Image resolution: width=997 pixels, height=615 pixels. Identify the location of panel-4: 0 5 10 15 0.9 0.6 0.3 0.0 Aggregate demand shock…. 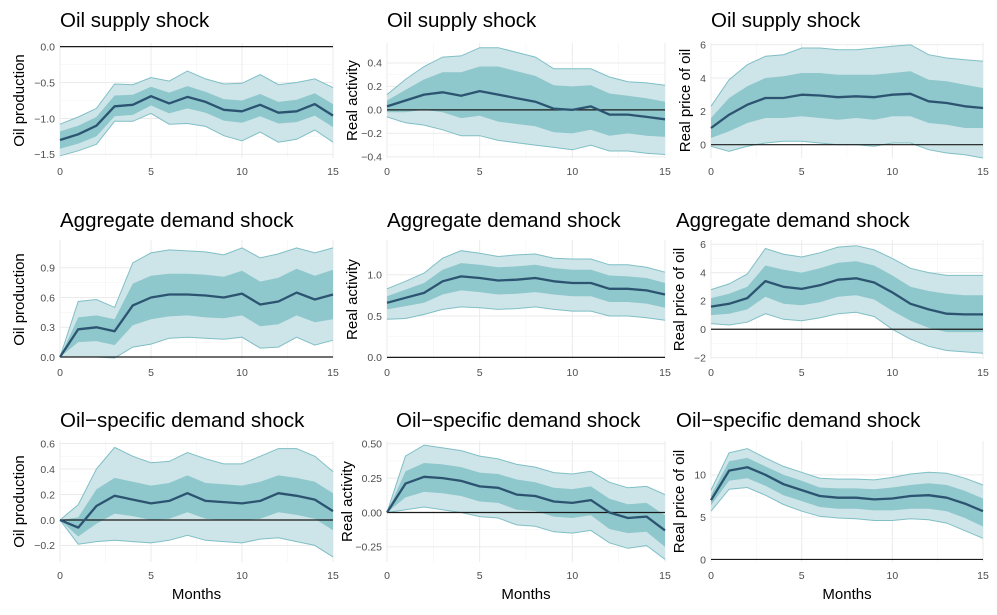
(175, 294).